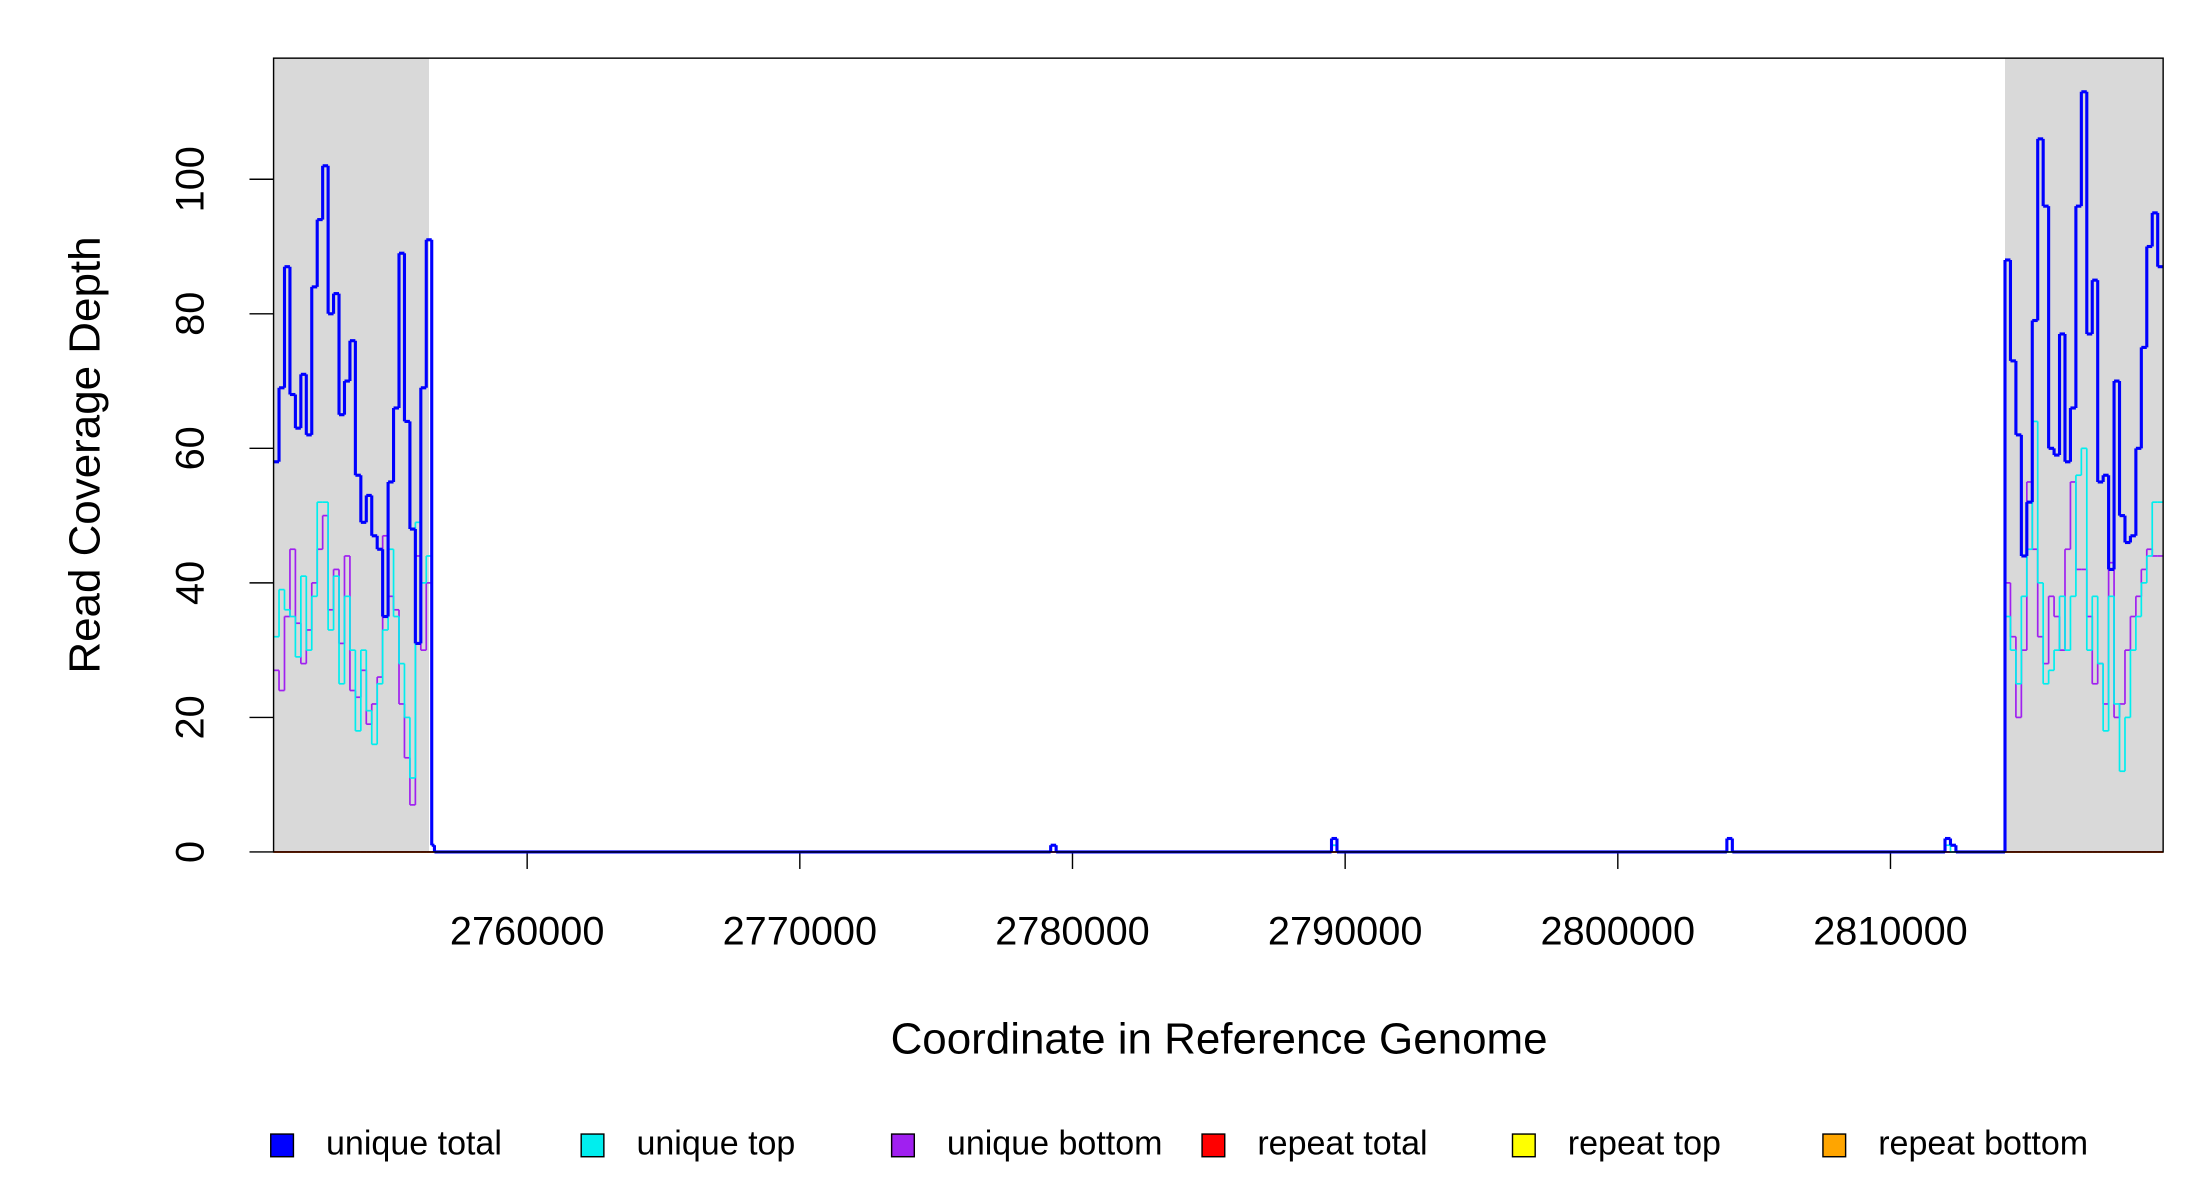 Image resolution: width=2200 pixels, height=1200 pixels. Describe the element at coordinates (1219, 1039) in the screenshot. I see `x-axis-title: Coordinate in Reference Genome` at that location.